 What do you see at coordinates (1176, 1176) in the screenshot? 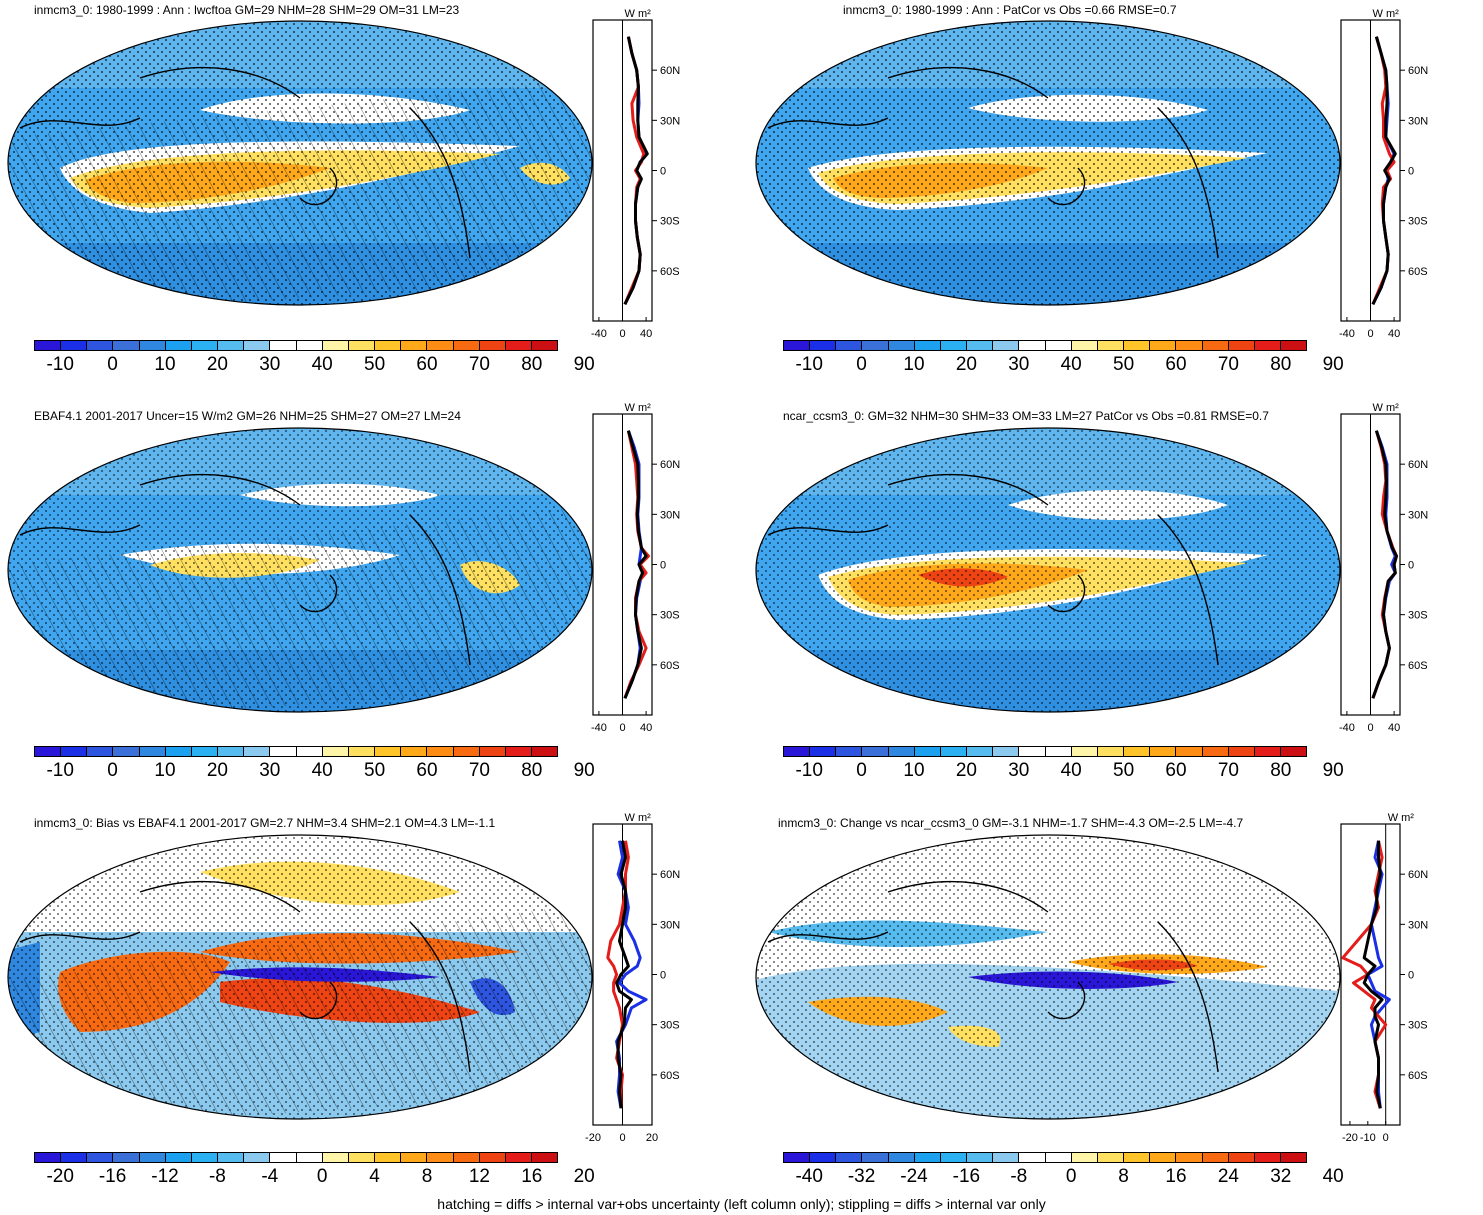
I see `colorbar-tick-label: 16` at bounding box center [1176, 1176].